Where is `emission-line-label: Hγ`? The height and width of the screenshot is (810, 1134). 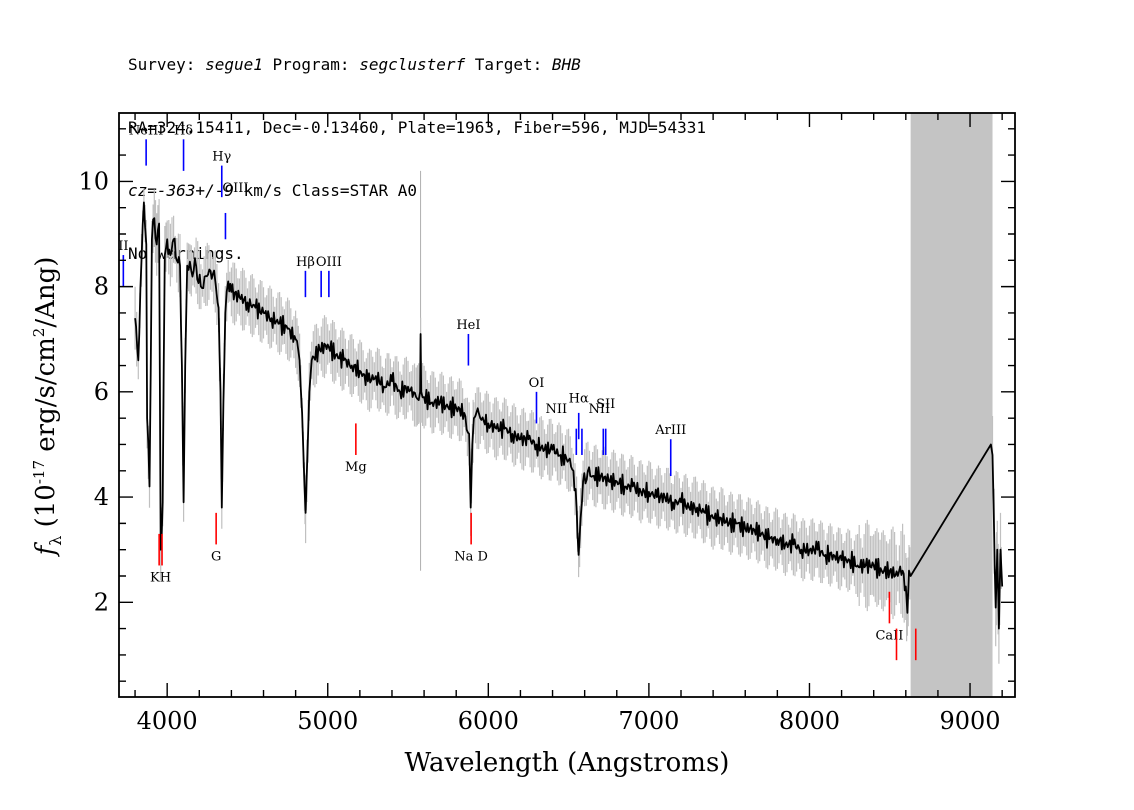 emission-line-label: Hγ is located at coordinates (221, 157).